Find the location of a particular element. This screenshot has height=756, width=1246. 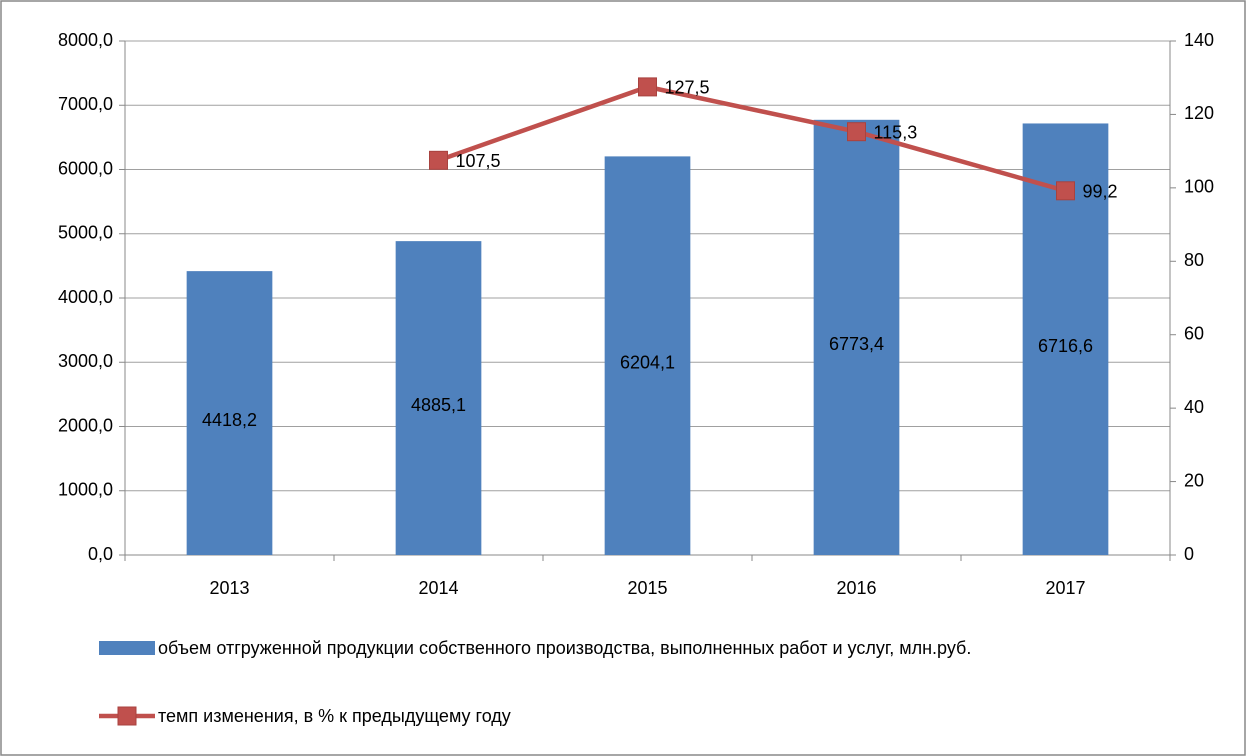

data-label: 6204,1 is located at coordinates (647, 362).